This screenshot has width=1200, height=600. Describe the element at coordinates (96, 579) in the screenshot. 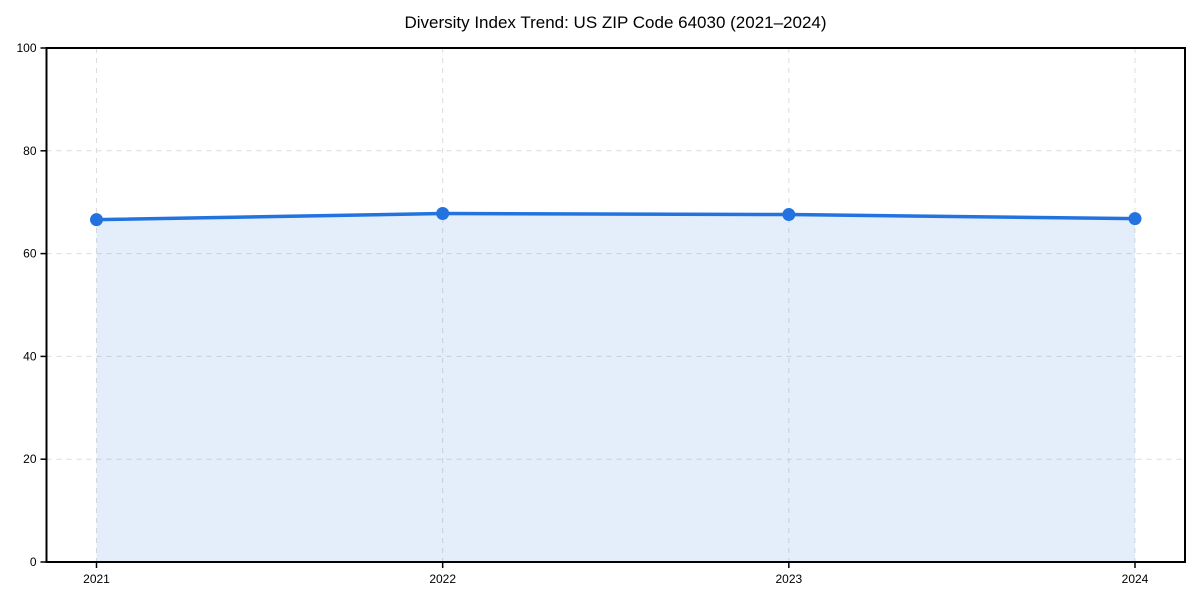

I see `x-tick-label: 2021` at that location.